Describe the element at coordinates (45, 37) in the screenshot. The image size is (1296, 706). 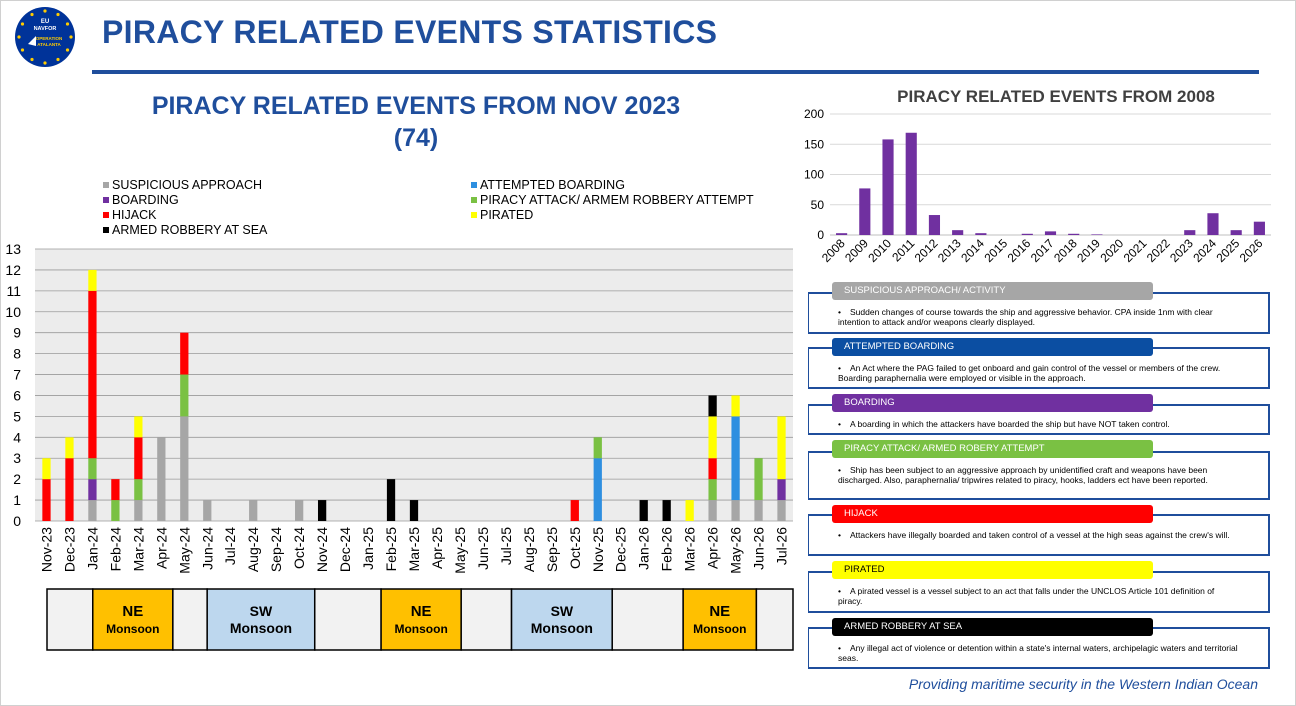
I see `eunavfor-logo: EU NAVFOR OPERATION ATALANTA` at that location.